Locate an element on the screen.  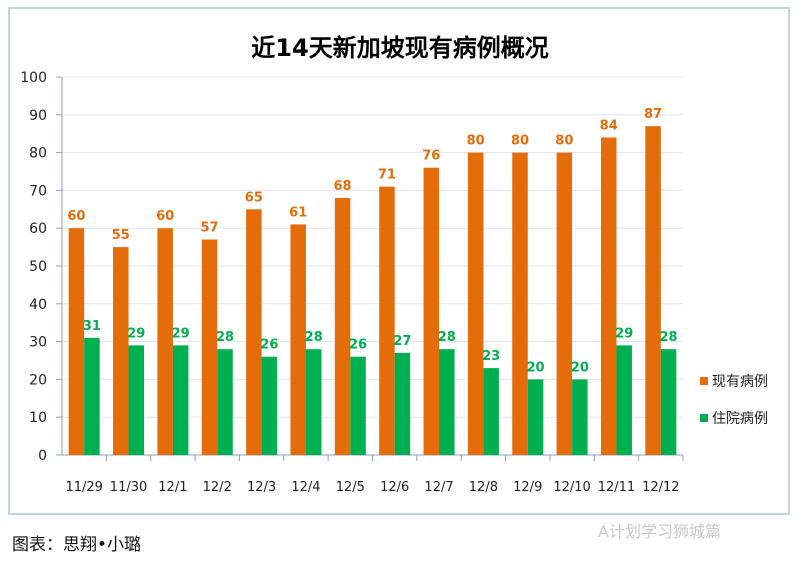
x-tick-label: 12/4 is located at coordinates (305, 487).